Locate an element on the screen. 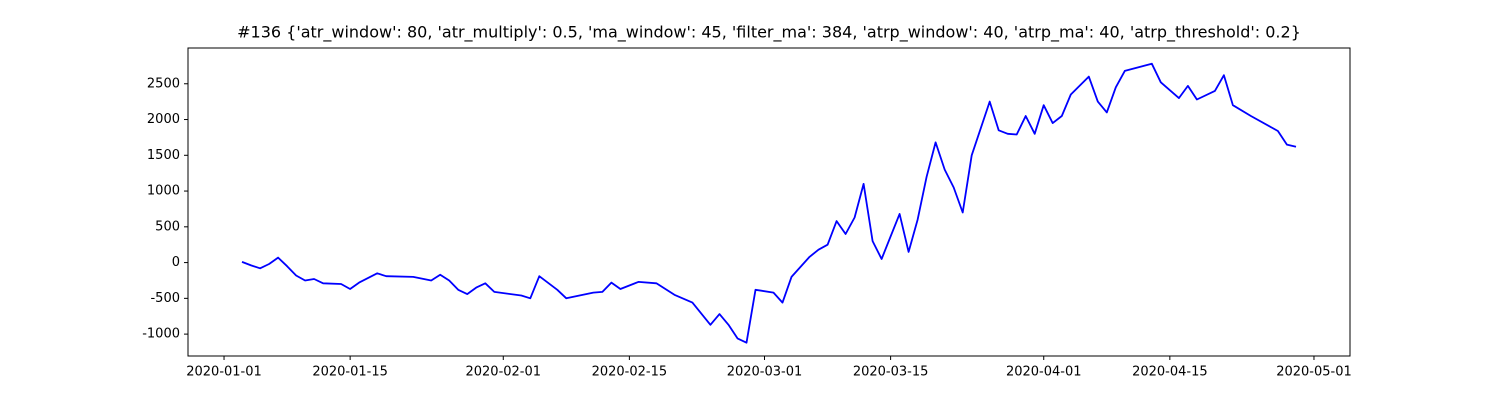 This screenshot has height=400, width=1500. x-tick-label: 2020-02-01 is located at coordinates (503, 372).